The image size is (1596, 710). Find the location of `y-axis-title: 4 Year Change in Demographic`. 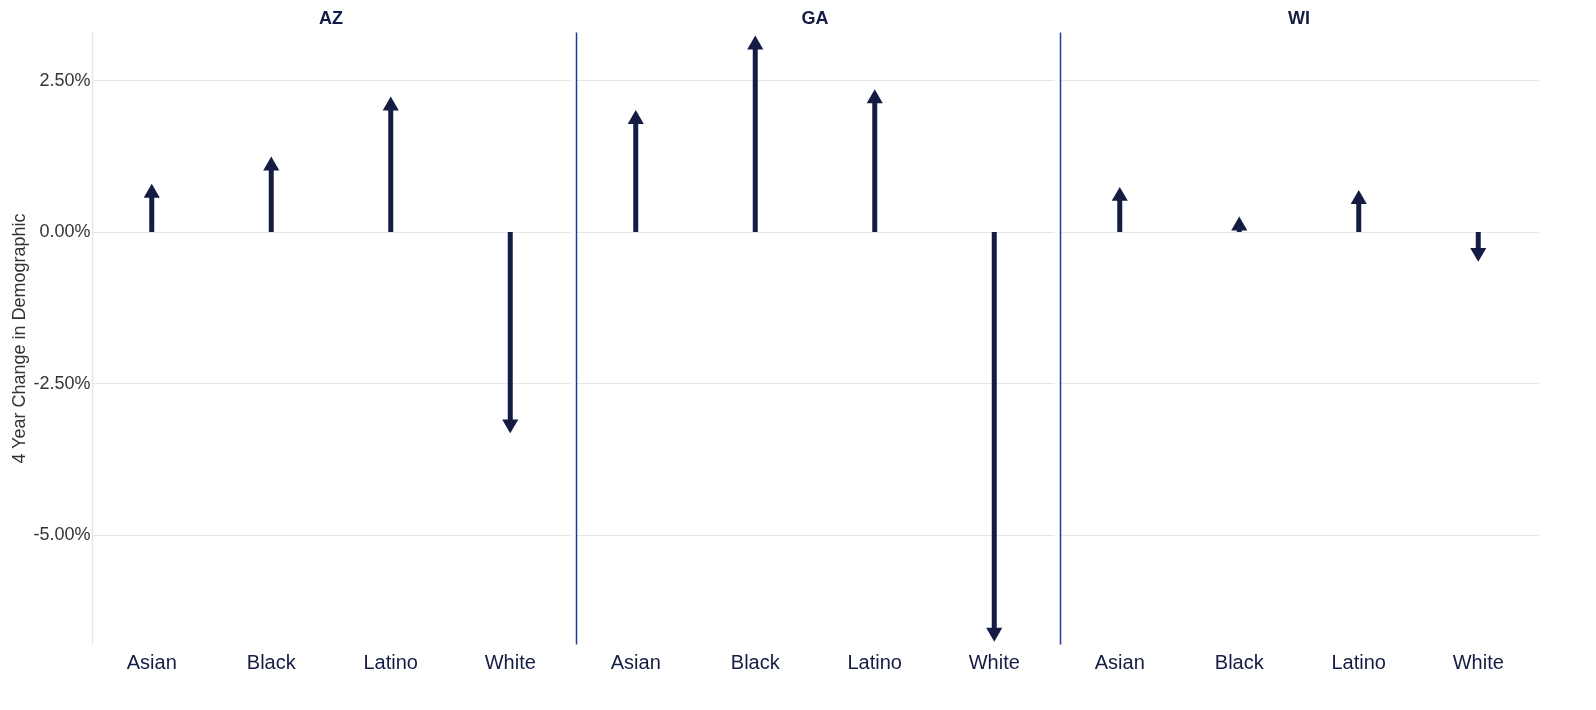

y-axis-title: 4 Year Change in Demographic is located at coordinates (19, 338).